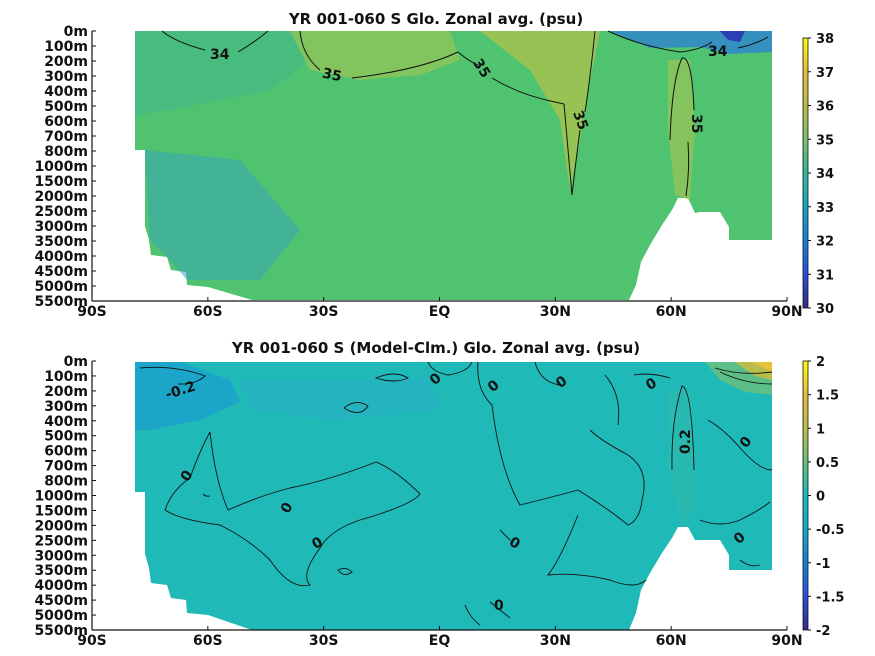  Describe the element at coordinates (825, 174) in the screenshot. I see `colorbar-tick-label: 34` at that location.